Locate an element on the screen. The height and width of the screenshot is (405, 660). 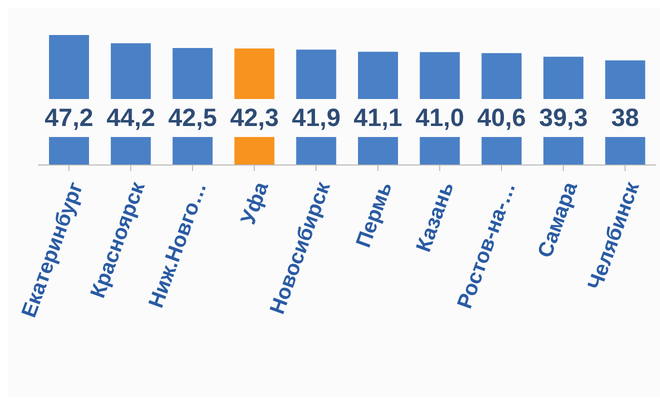
data-label: 41,0 is located at coordinates (439, 118).